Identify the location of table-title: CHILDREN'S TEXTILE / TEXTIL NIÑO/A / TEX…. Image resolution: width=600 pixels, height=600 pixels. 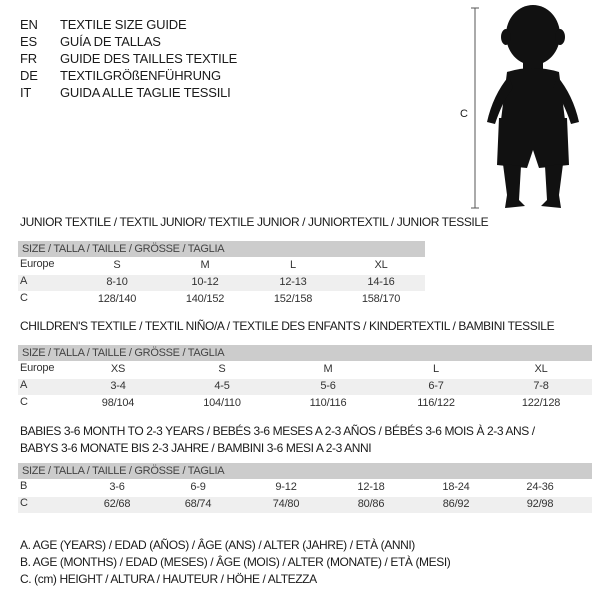
(287, 326).